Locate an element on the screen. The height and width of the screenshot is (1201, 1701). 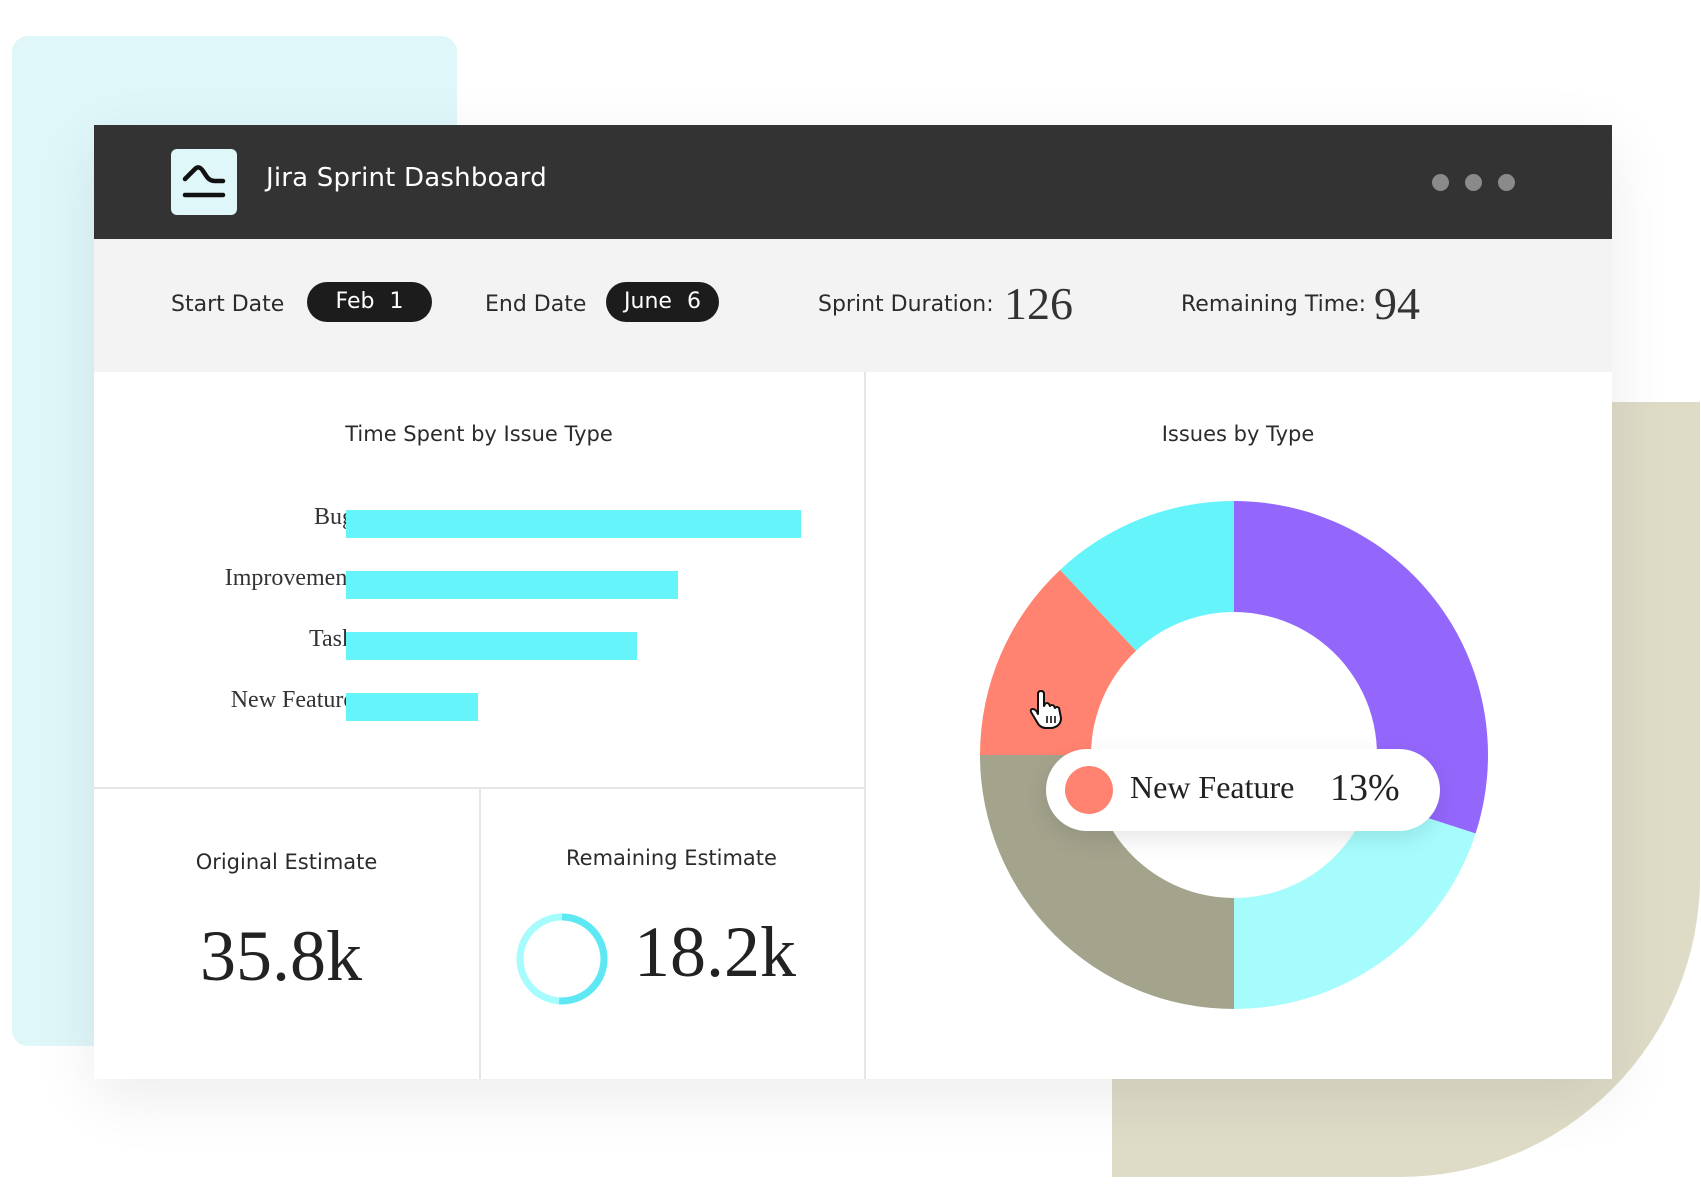
bar-label-improvement: Improvement is located at coordinates (289, 578).